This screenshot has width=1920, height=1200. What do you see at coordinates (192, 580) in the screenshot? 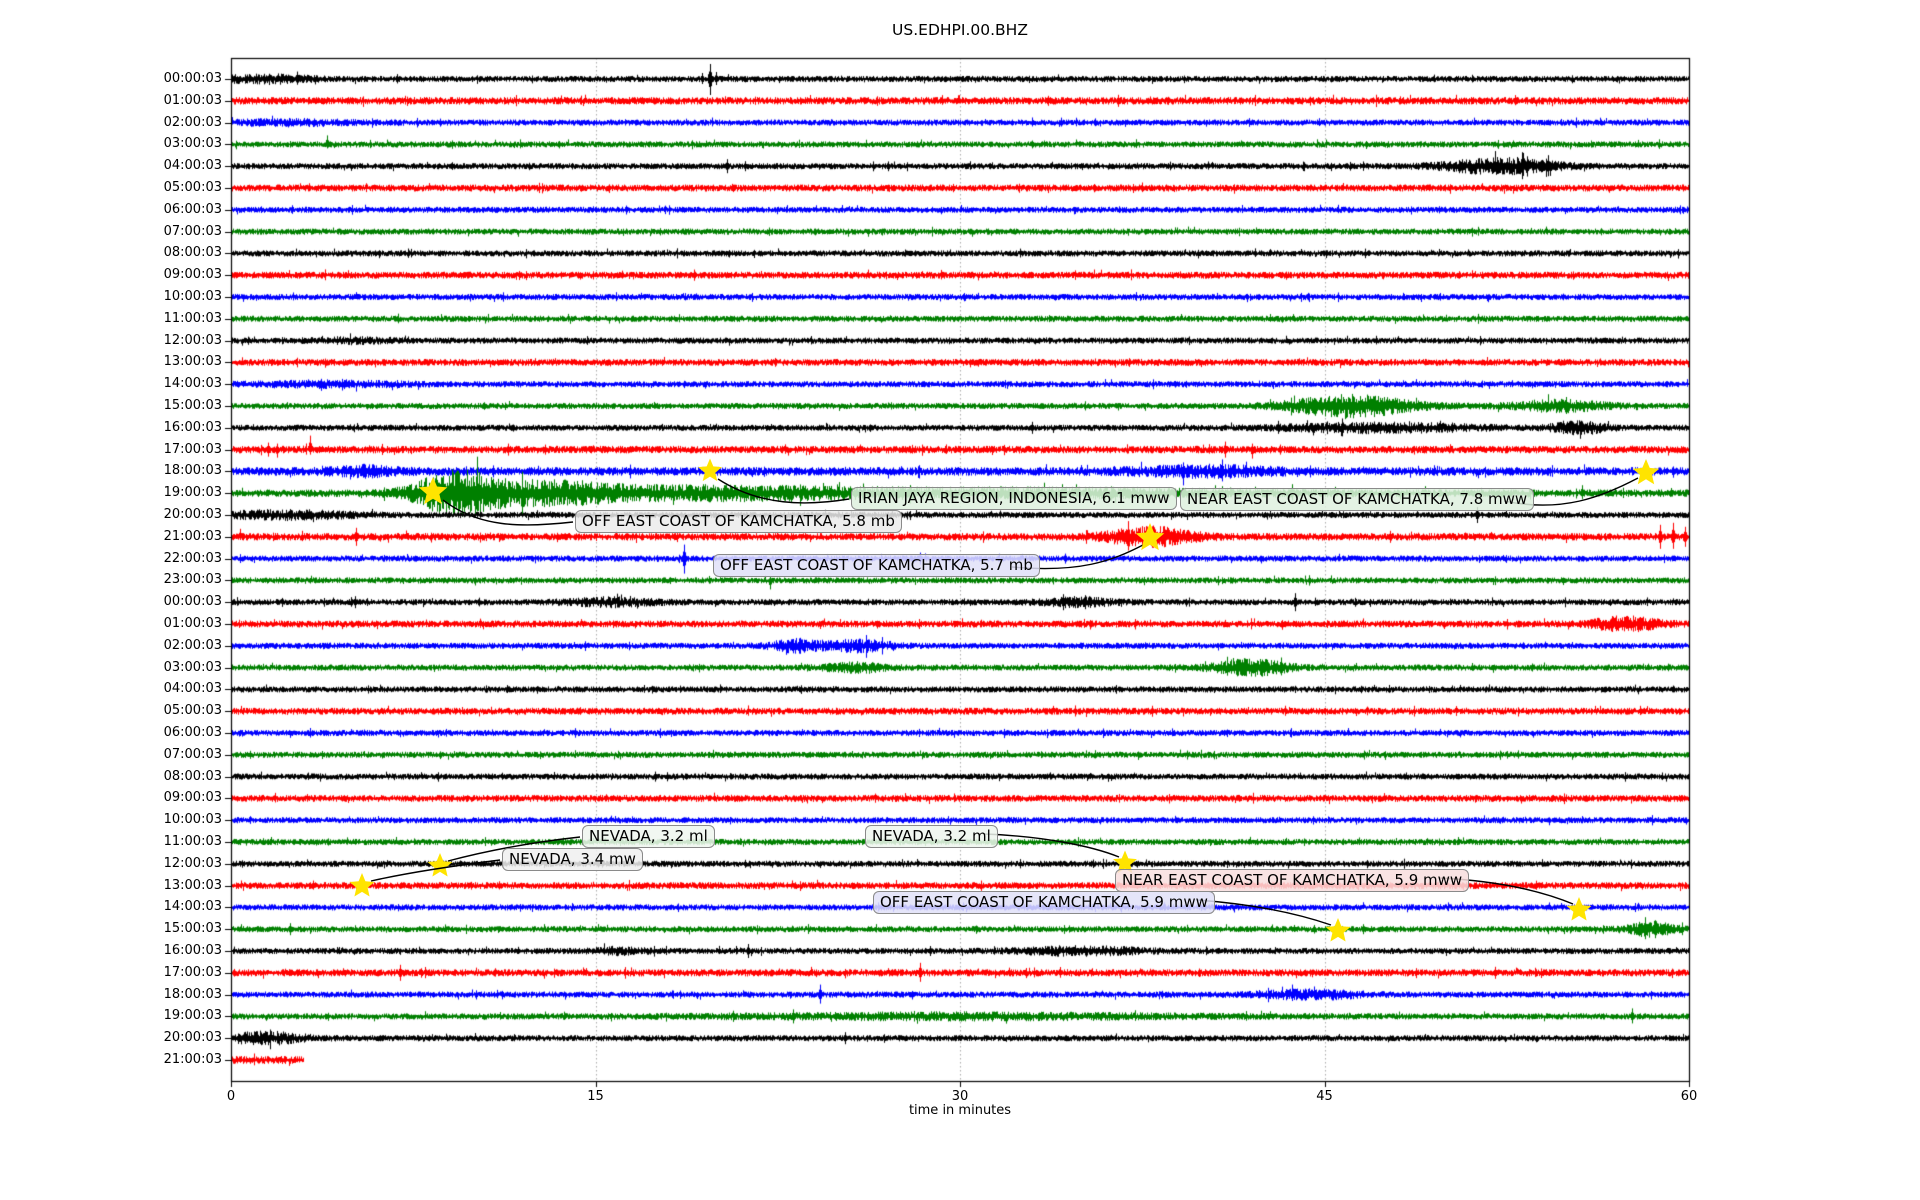
I see `y-tick-label: 23:00:03` at bounding box center [192, 580].